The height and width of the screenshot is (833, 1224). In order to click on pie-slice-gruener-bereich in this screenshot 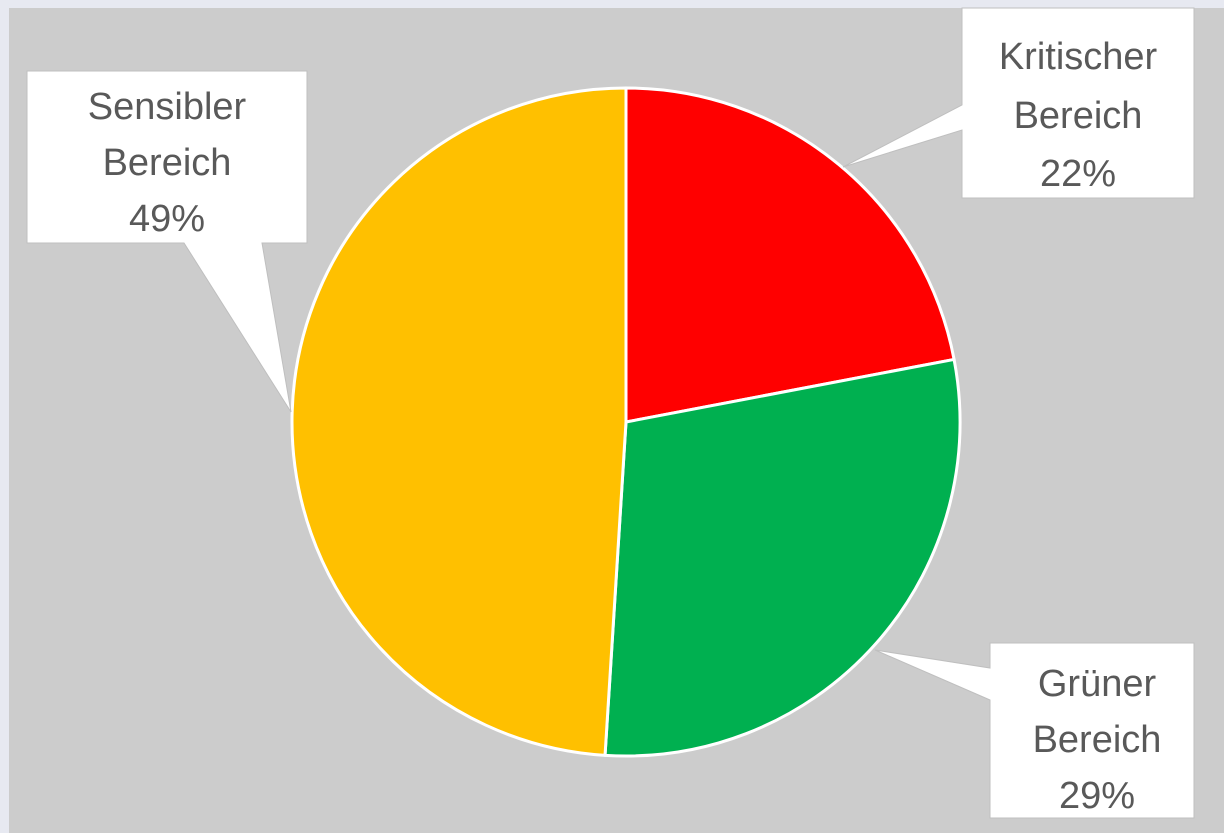, I will do `click(782, 557)`.